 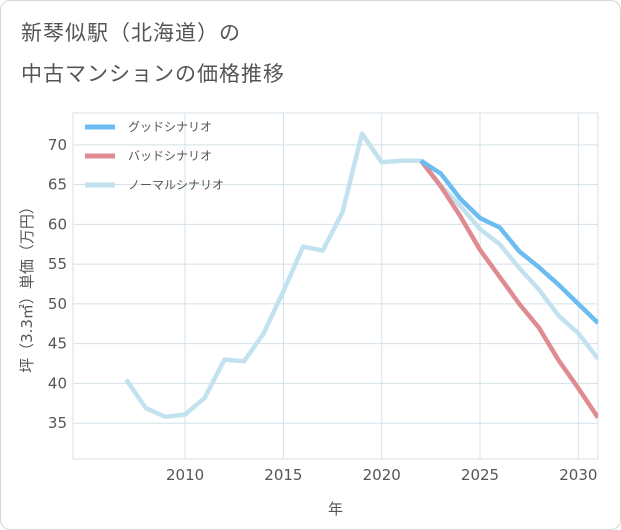 I want to click on y-tick-label: 35, so click(x=57, y=423).